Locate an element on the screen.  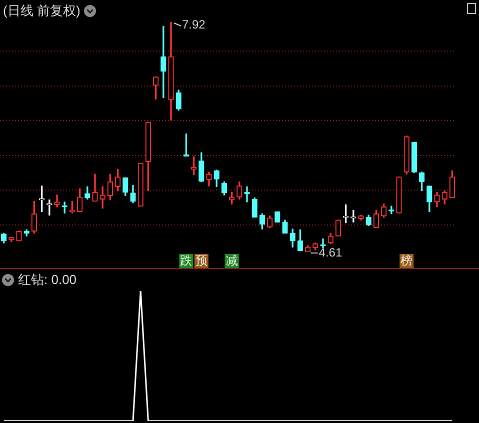
text: 减 is located at coordinates (232, 260).